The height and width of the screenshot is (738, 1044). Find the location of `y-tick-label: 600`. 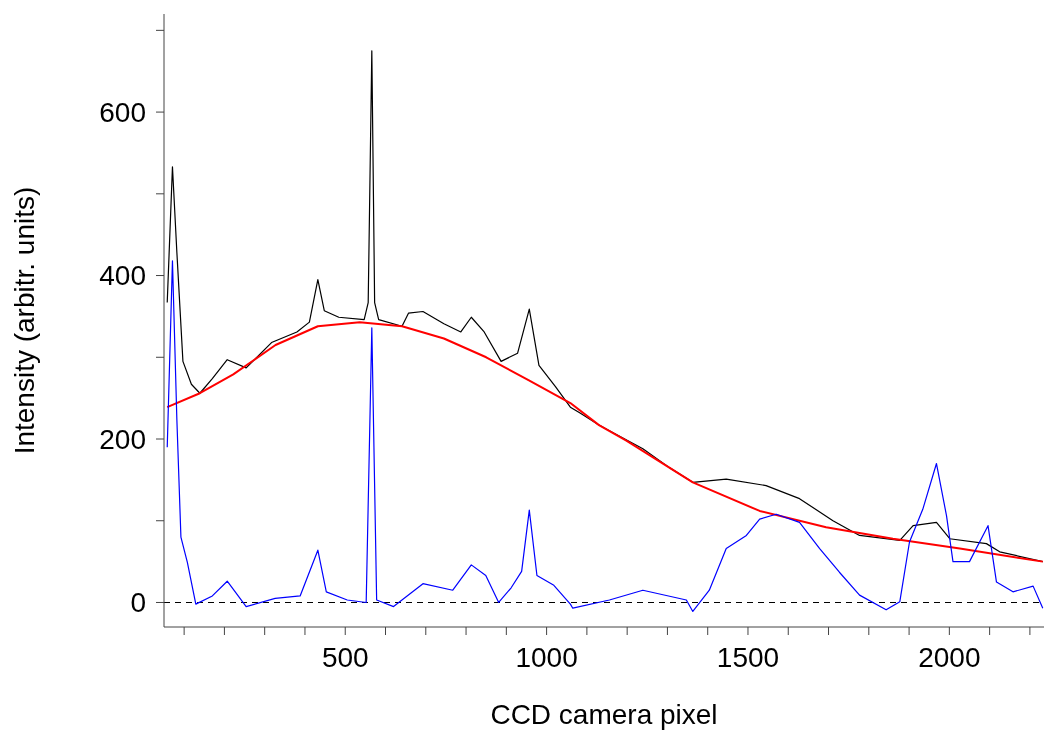

y-tick-label: 600 is located at coordinates (122, 113).